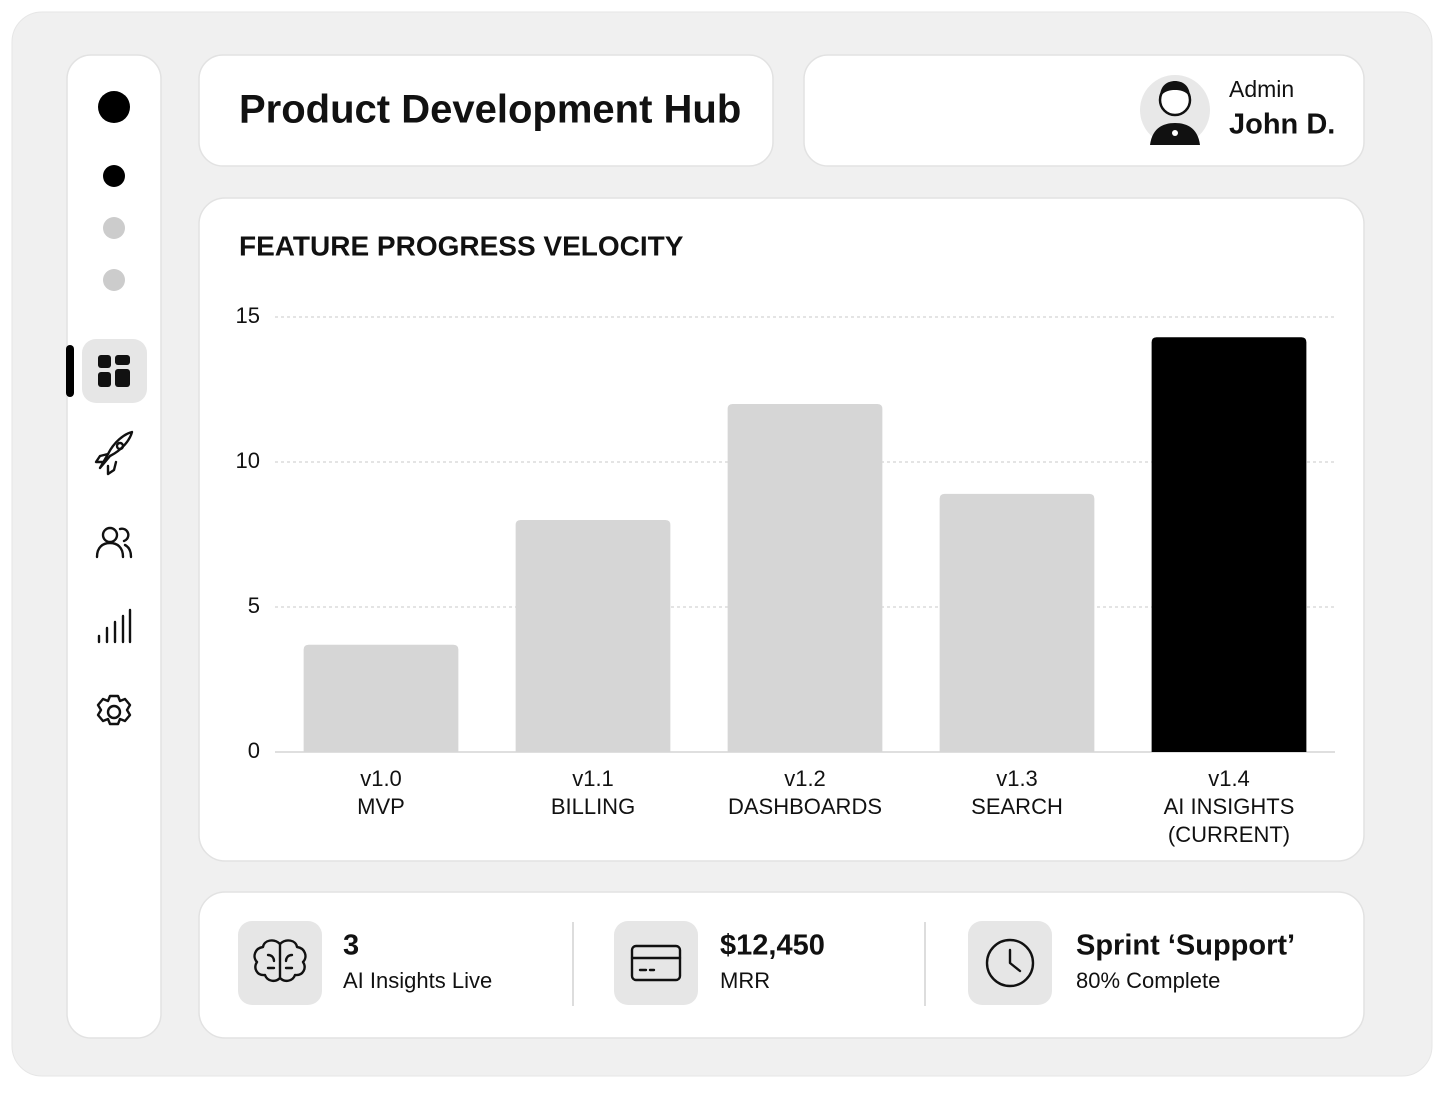 The height and width of the screenshot is (1093, 1446). I want to click on dashboard-icon, so click(114, 371).